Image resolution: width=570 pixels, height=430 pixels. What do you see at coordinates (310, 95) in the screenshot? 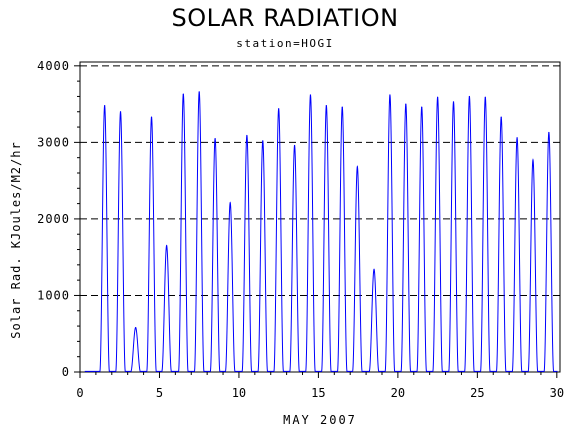
I see `peak-point-day-14.5` at bounding box center [310, 95].